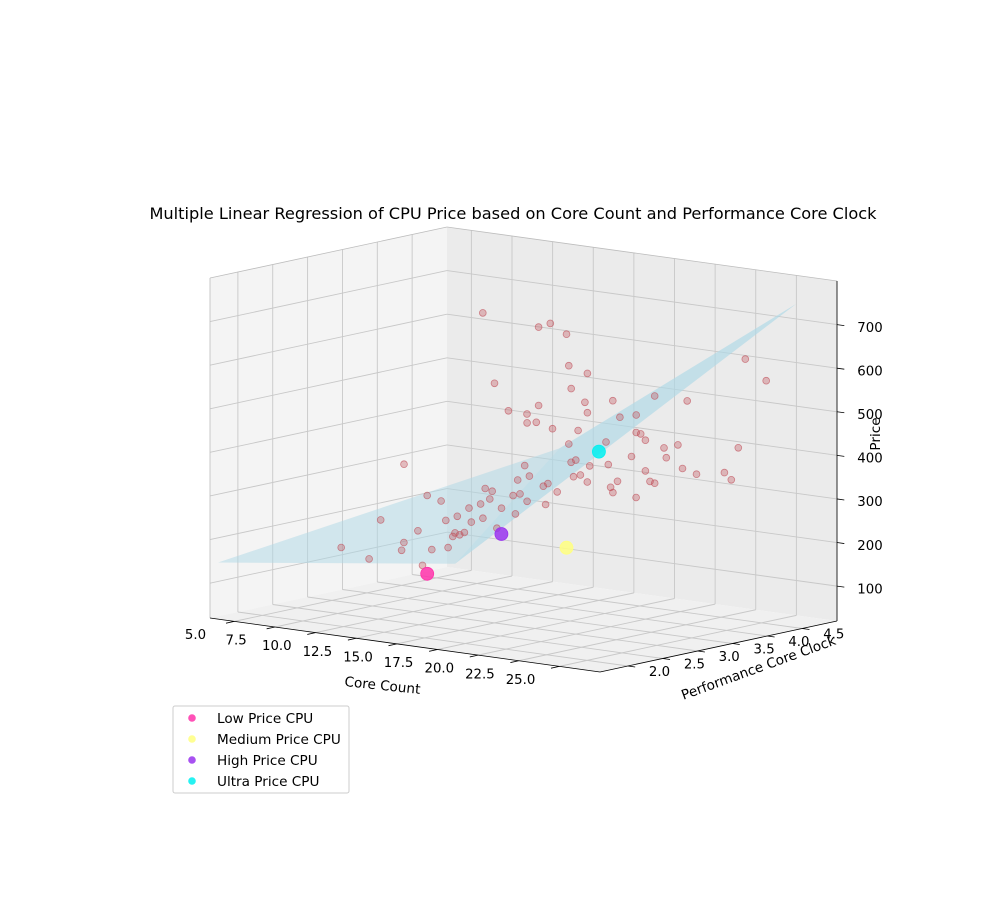  I want to click on z-tick-label: 600, so click(869, 371).